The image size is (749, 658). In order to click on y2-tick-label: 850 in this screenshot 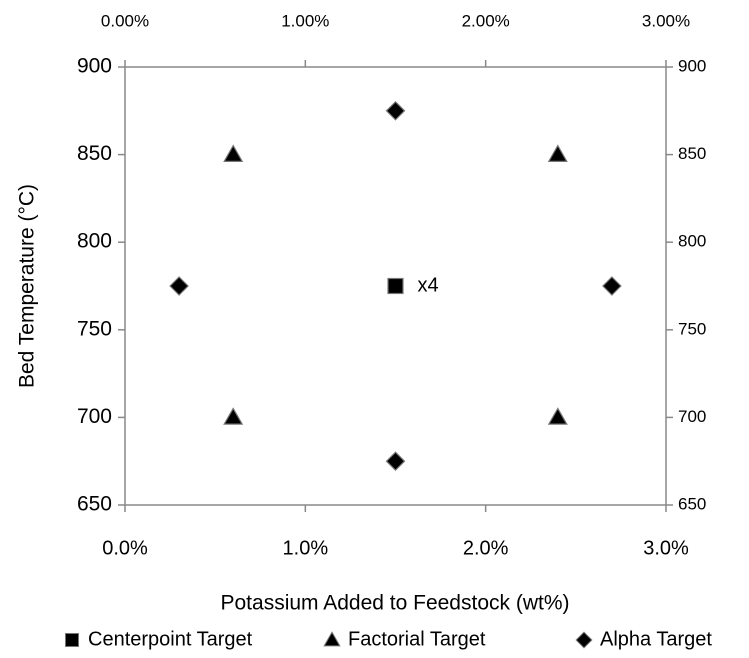, I will do `click(692, 153)`.